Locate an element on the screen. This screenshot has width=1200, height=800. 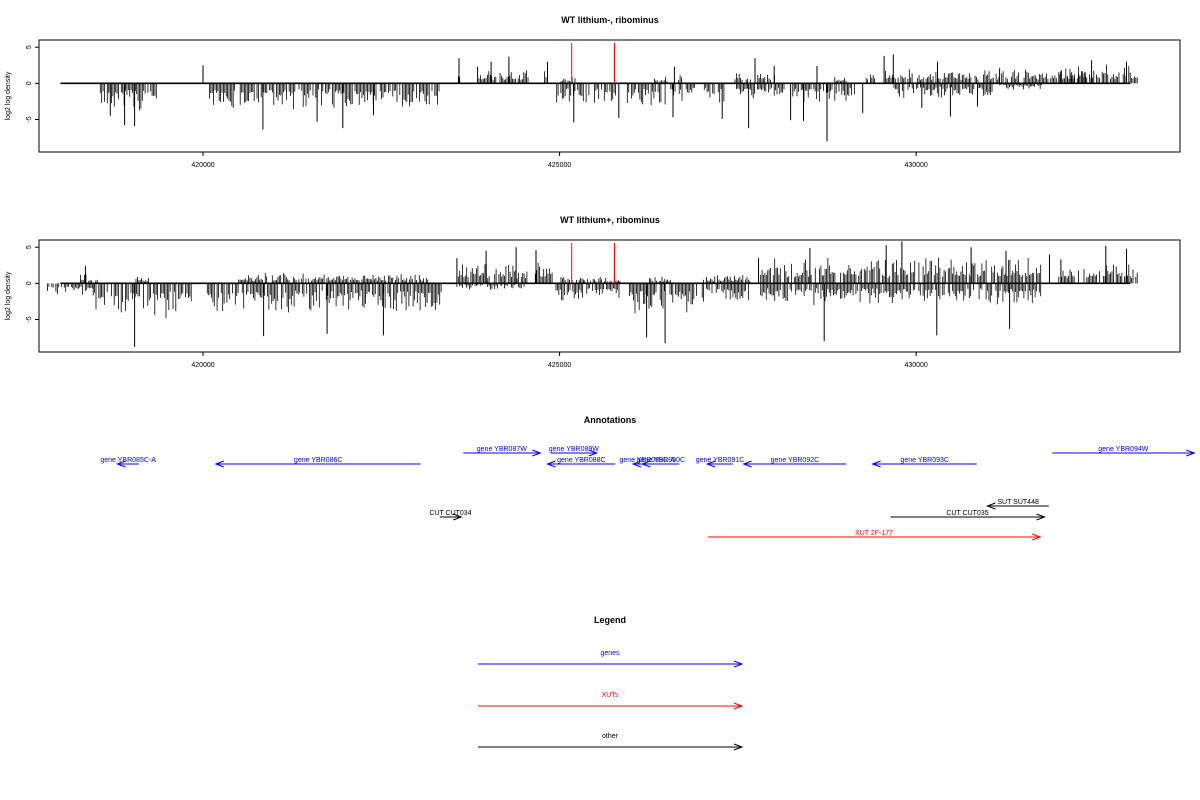
annotation-feature: CUT CUT034 is located at coordinates (450, 515).